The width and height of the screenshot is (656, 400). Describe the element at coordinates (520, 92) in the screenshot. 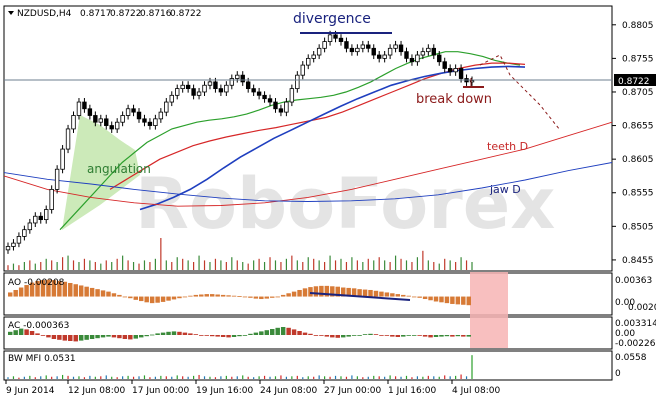

I see `projection-dashed` at that location.